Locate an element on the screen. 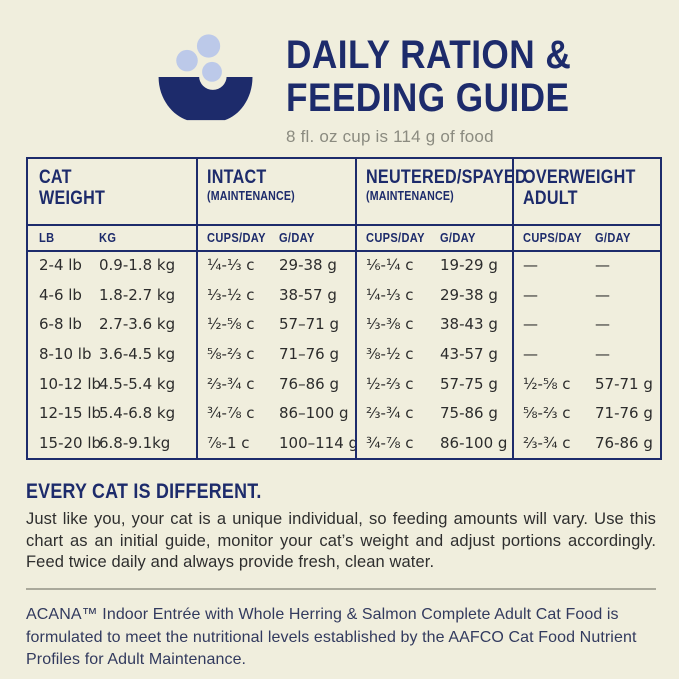 This screenshot has height=679, width=679. cell-lb: 10-12 lb is located at coordinates (70, 383).